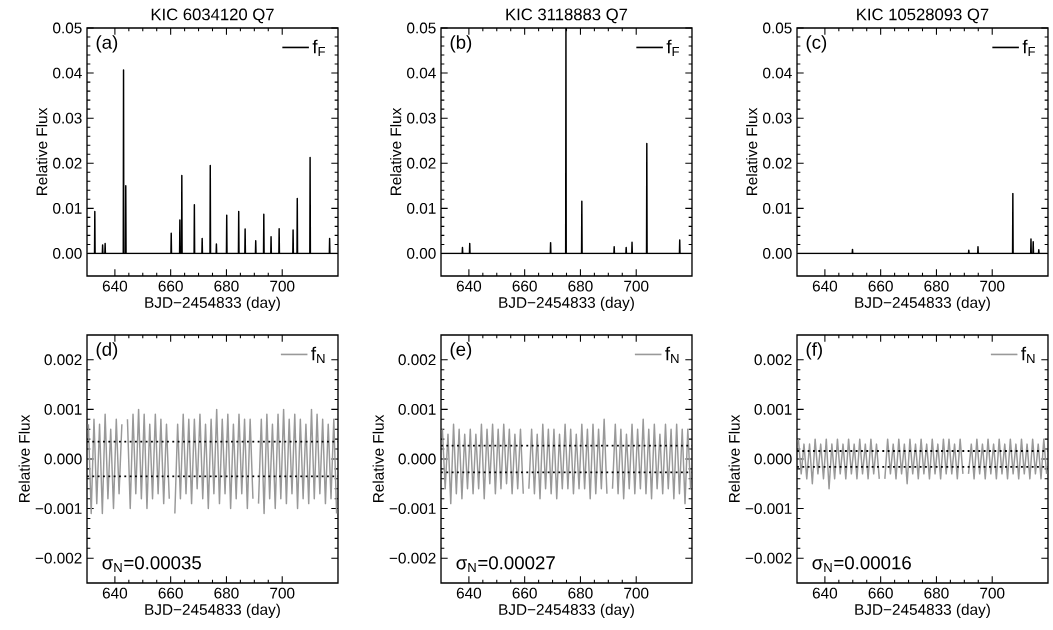 The height and width of the screenshot is (630, 1053). What do you see at coordinates (461, 351) in the screenshot?
I see `annotation: (e)` at bounding box center [461, 351].